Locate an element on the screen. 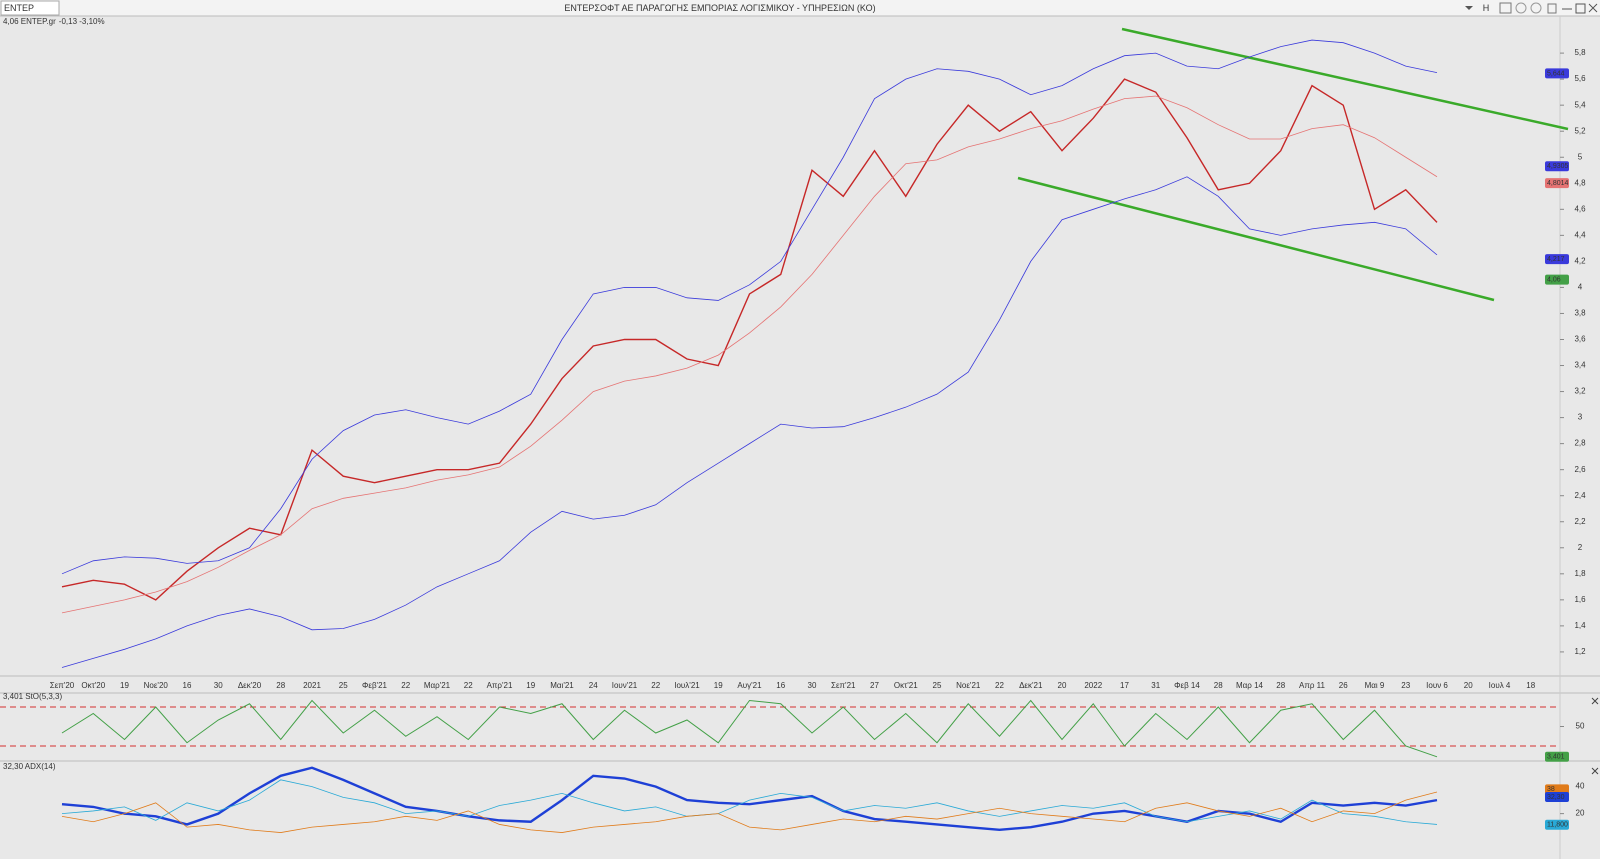 Image resolution: width=1600 pixels, height=859 pixels. x-tick-label: 20 is located at coordinates (1468, 685).